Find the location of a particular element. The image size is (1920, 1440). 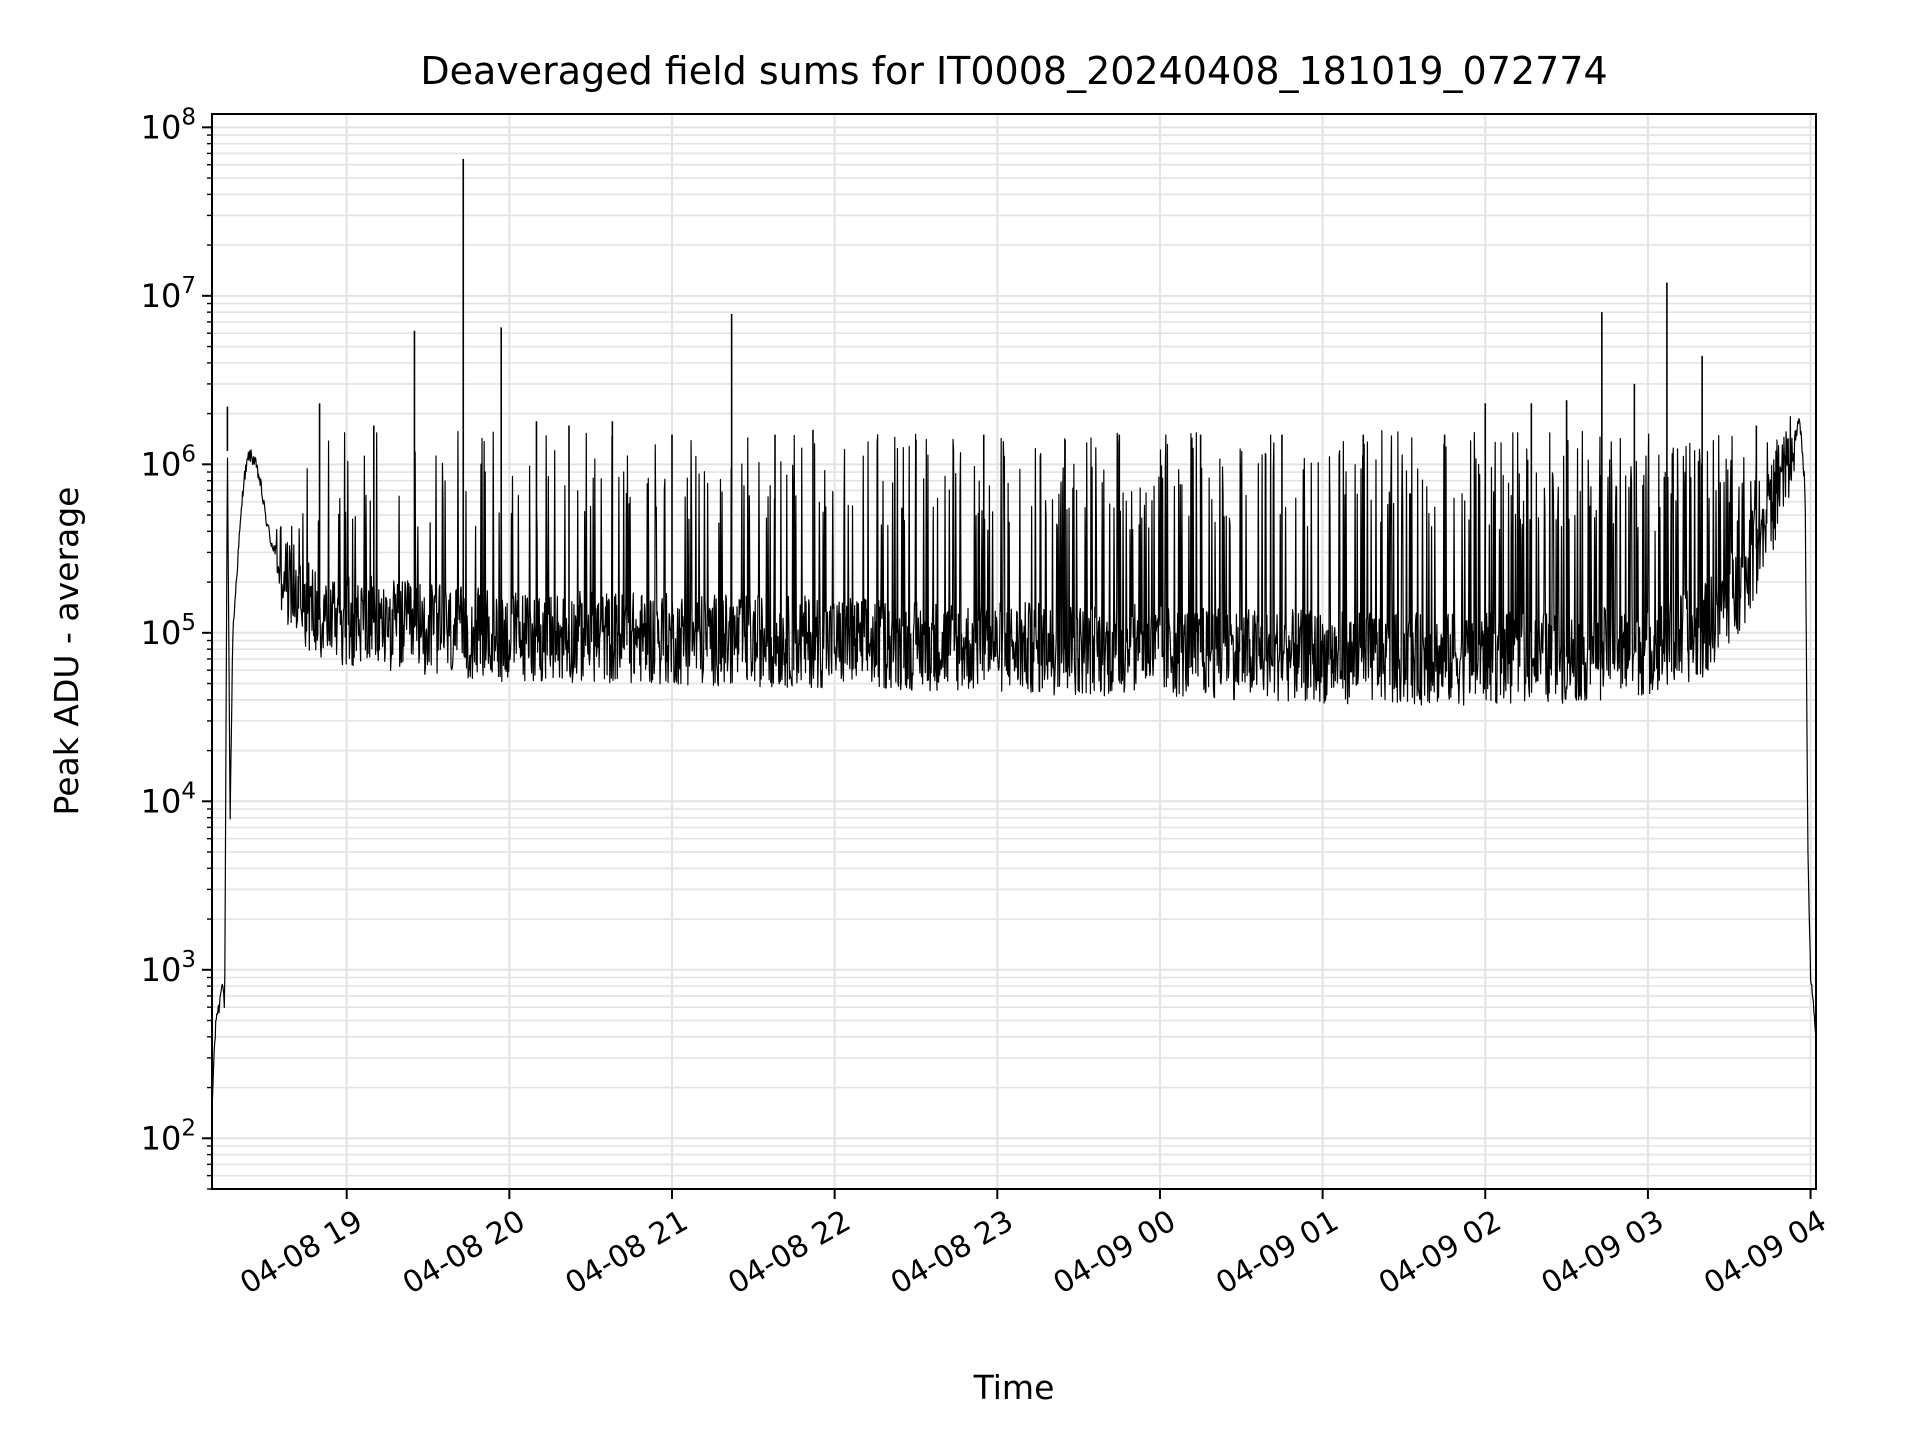

y-tick-label: 10⁵ is located at coordinates (168, 631).